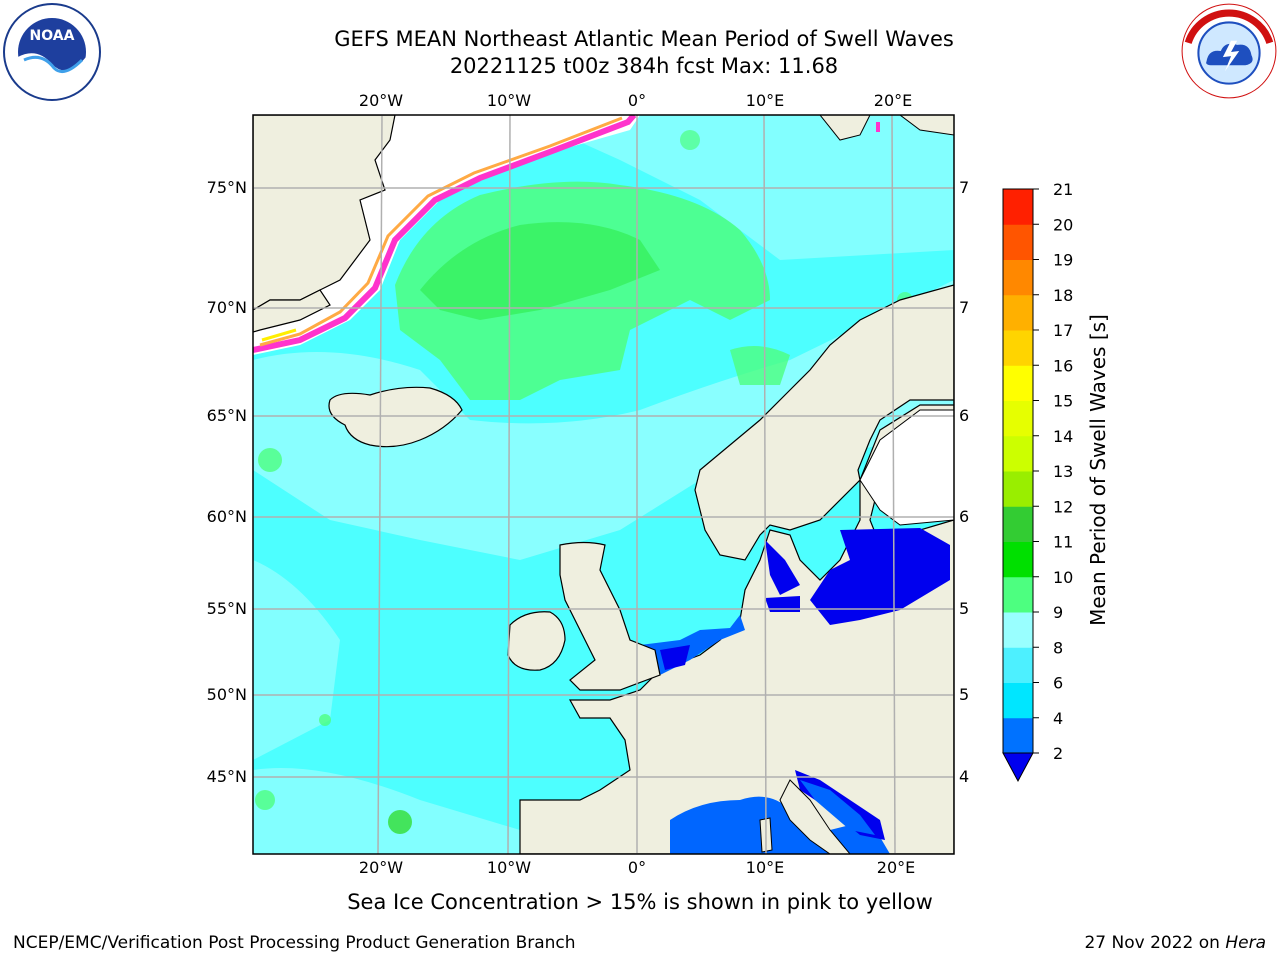 Image resolution: width=1280 pixels, height=960 pixels. Describe the element at coordinates (227, 187) in the screenshot. I see `lat-label-left-75n: 75°N` at that location.